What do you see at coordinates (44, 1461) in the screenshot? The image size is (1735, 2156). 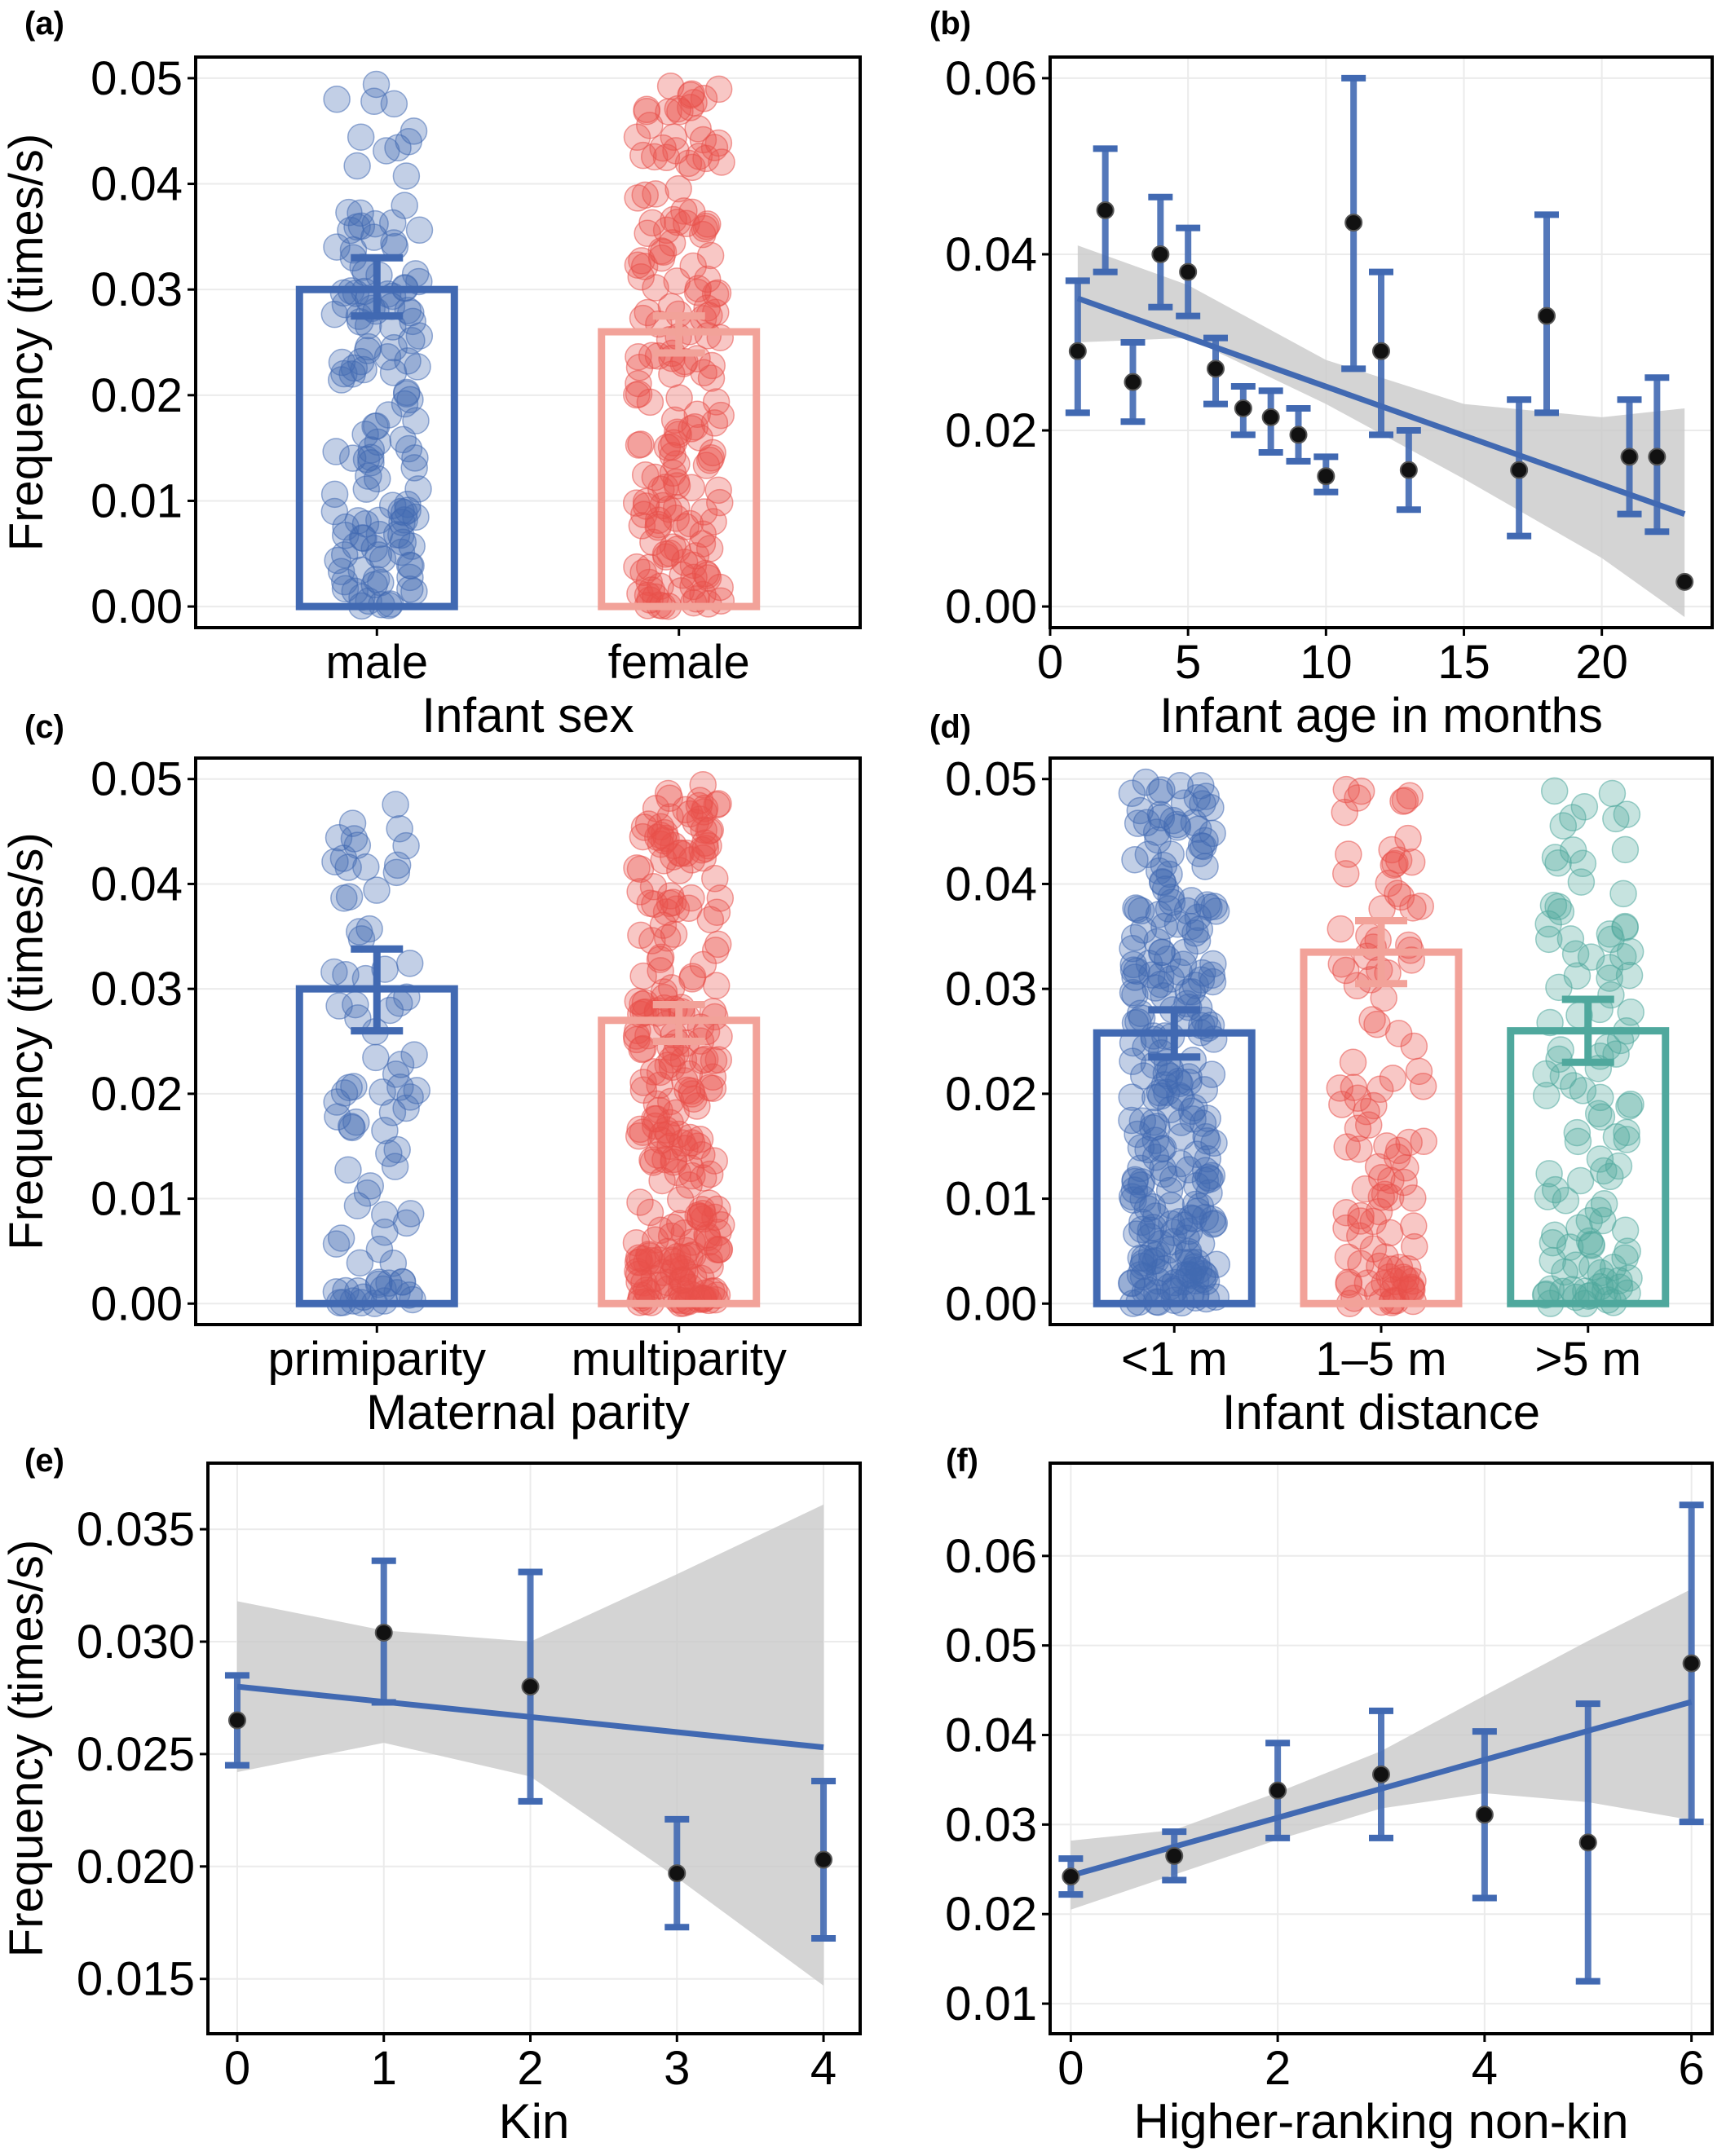 I see `panel-label: (e)` at bounding box center [44, 1461].